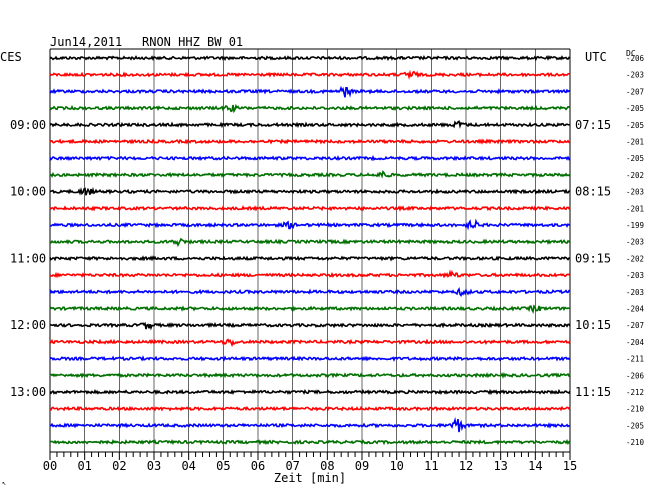 Image resolution: width=650 pixels, height=494 pixels. What do you see at coordinates (593, 192) in the screenshot?
I see `right-hour-label: 08:15` at bounding box center [593, 192].